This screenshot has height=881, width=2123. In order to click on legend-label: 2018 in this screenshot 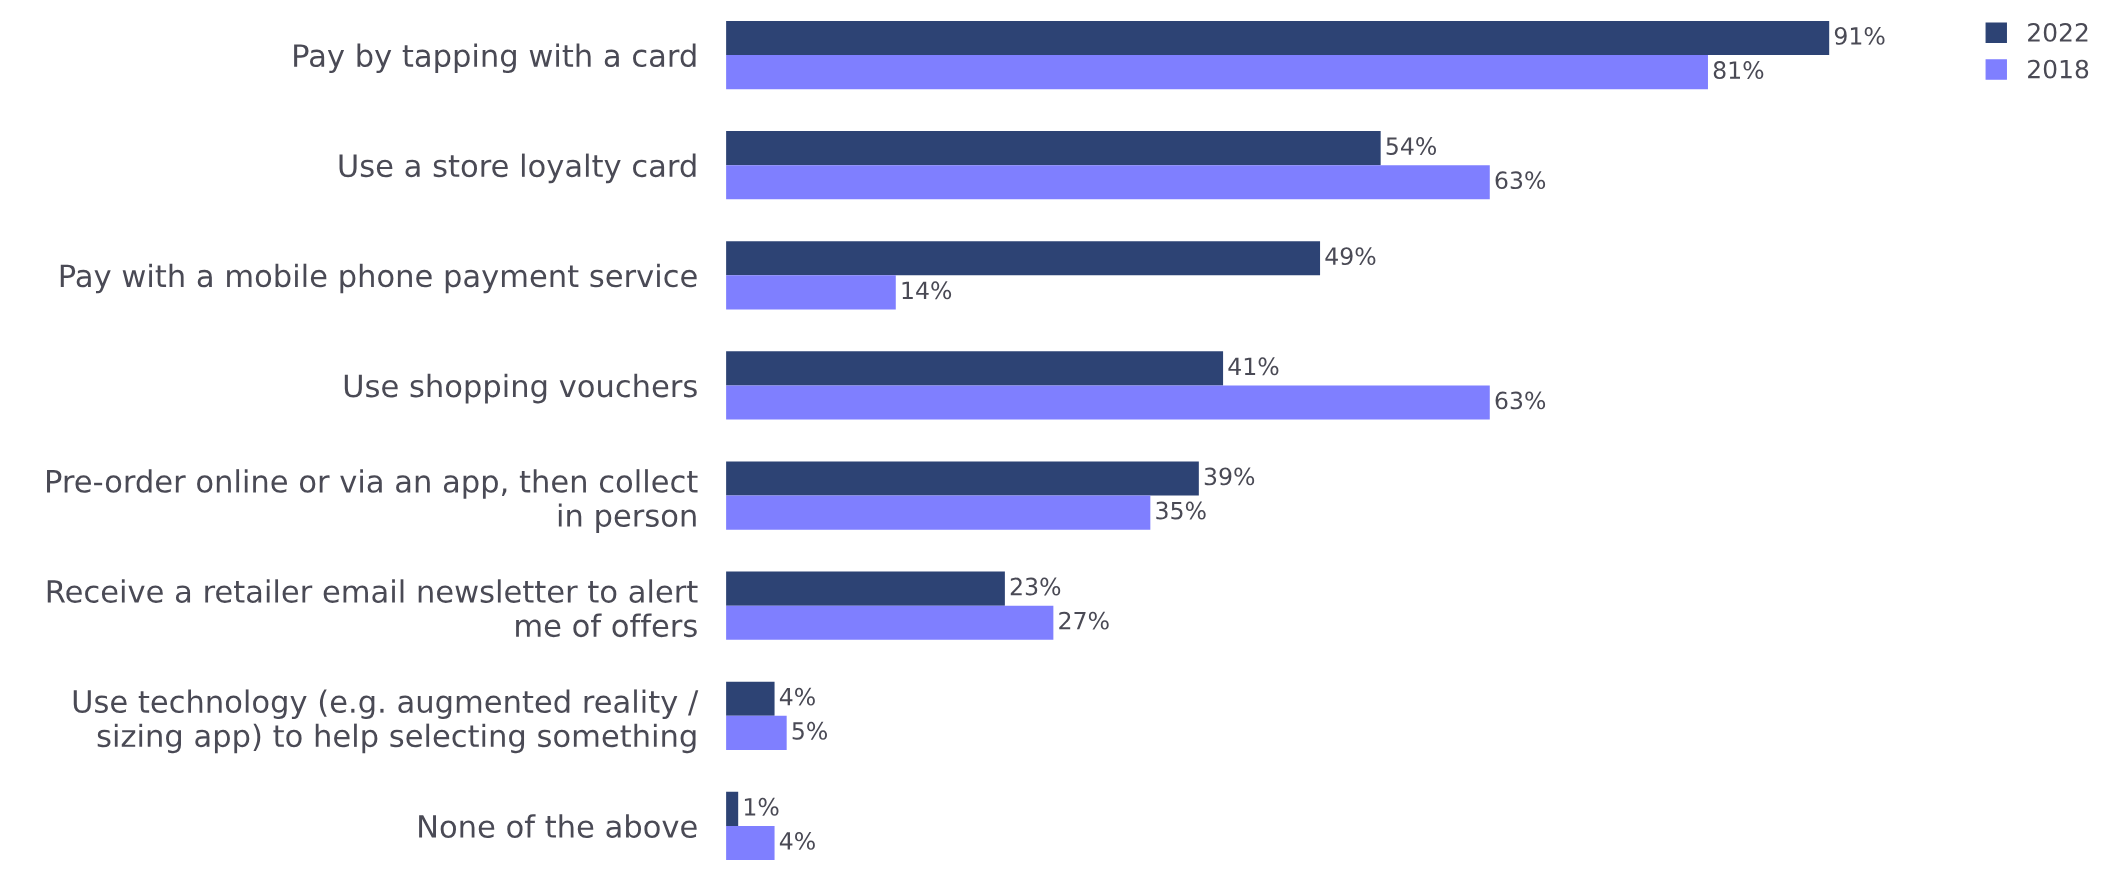, I will do `click(2058, 69)`.